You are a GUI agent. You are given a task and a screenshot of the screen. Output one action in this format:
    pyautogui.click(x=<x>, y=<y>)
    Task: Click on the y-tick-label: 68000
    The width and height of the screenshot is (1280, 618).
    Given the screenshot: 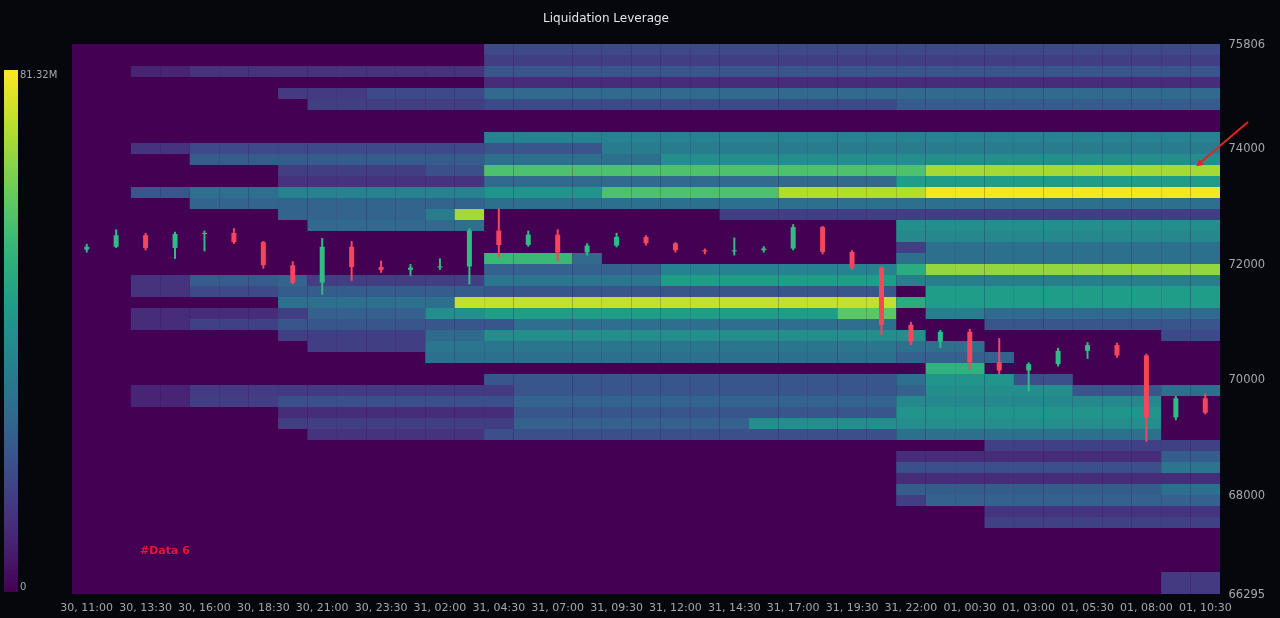 What is the action you would take?
    pyautogui.click(x=1247, y=494)
    